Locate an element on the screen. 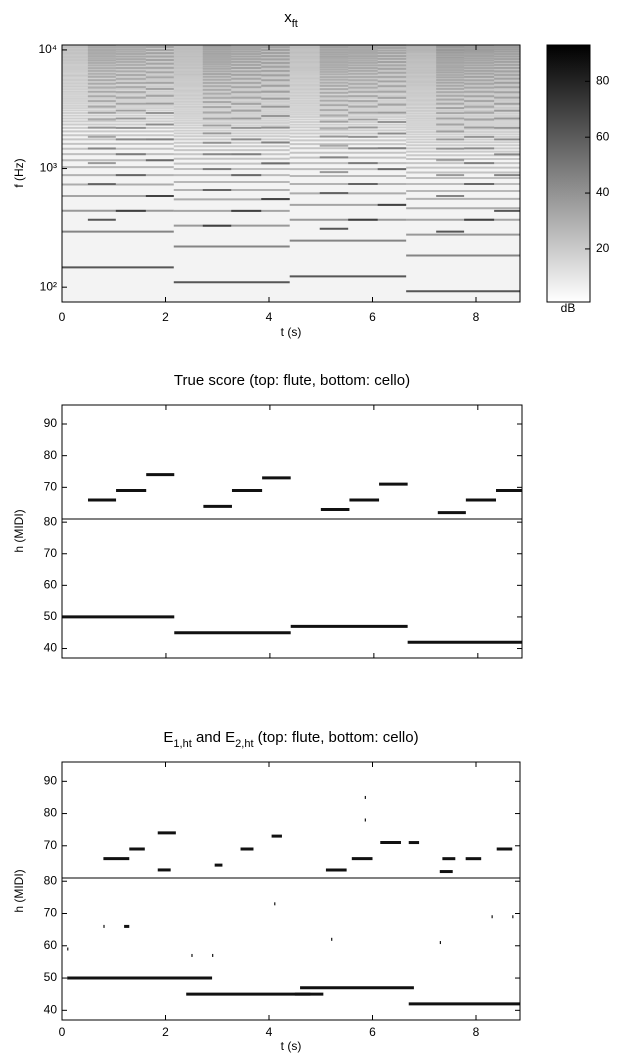 The width and height of the screenshot is (617, 1061). colorbar-tick-label: 60 is located at coordinates (603, 136).